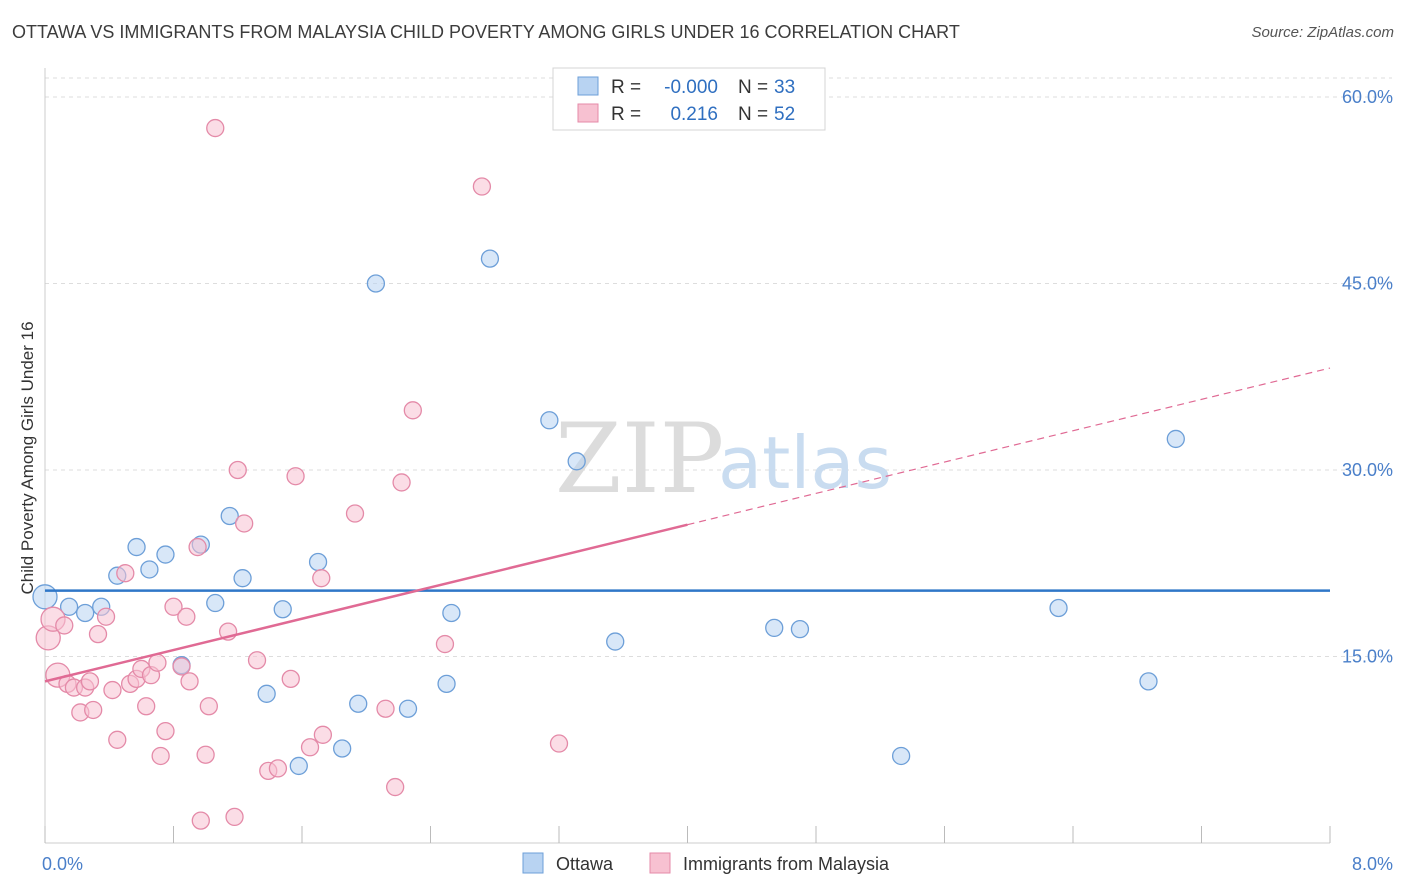 This screenshot has height=892, width=1406. I want to click on legend-malaysia-n-value: 52, so click(784, 114).